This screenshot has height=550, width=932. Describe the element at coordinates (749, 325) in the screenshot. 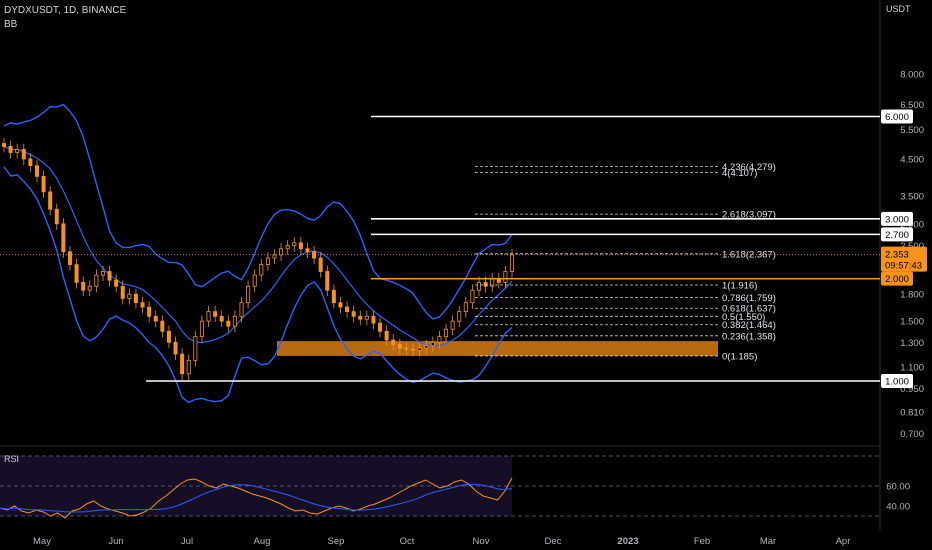

I see `fib-label-8: 0.382(1.464)` at that location.